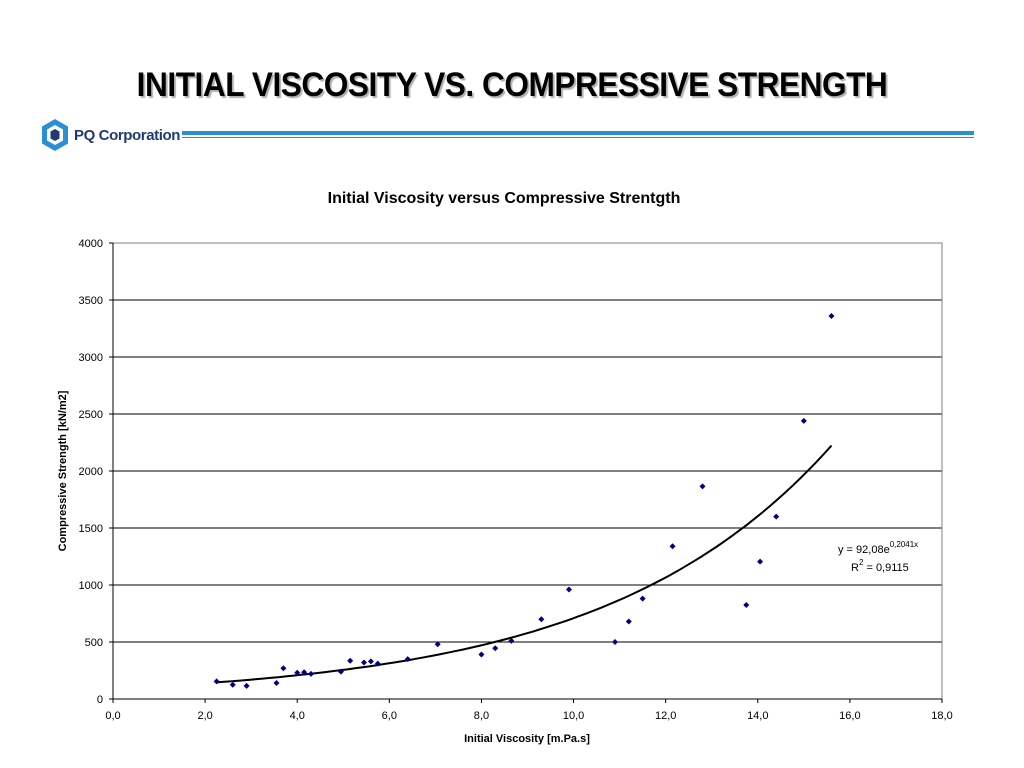 This screenshot has height=768, width=1024. Describe the element at coordinates (127, 135) in the screenshot. I see `logo-text: PQ Corporation` at that location.